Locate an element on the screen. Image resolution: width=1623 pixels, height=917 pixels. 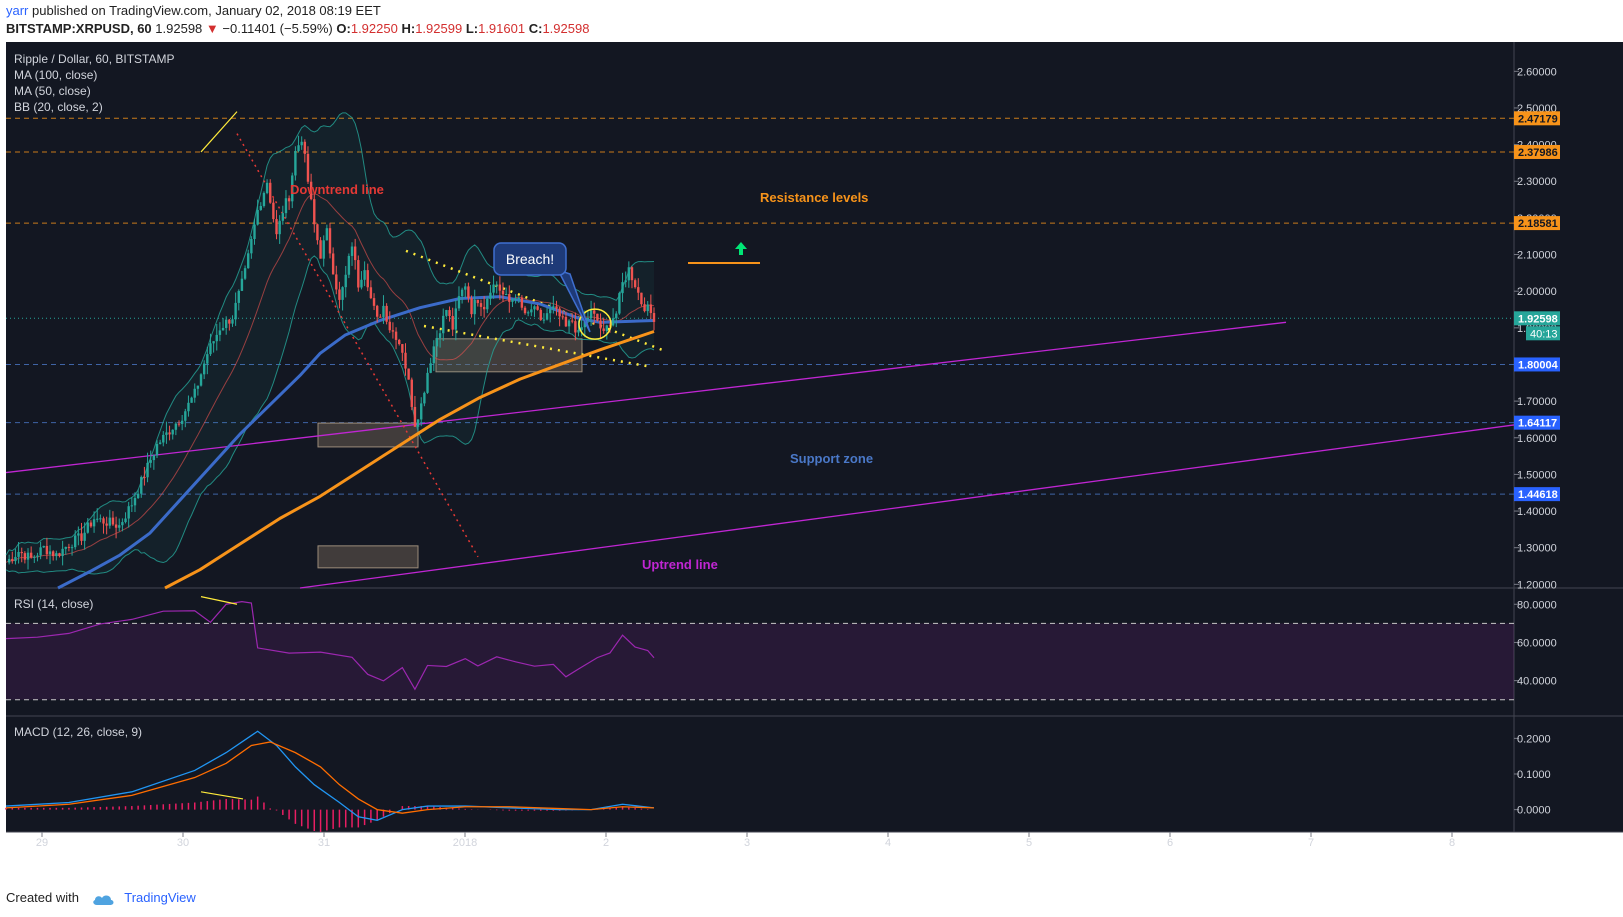
tradingview-link: TradingView is located at coordinates (160, 897).